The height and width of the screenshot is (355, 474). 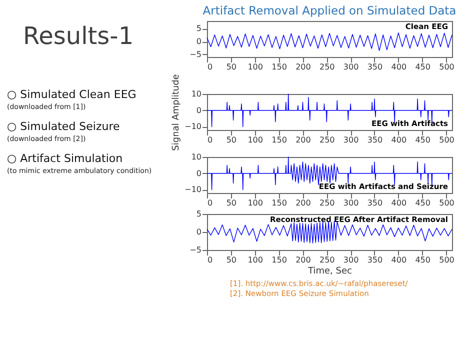 What do you see at coordinates (177, 112) in the screenshot?
I see `y-axis-title: Signal Amplitude` at bounding box center [177, 112].